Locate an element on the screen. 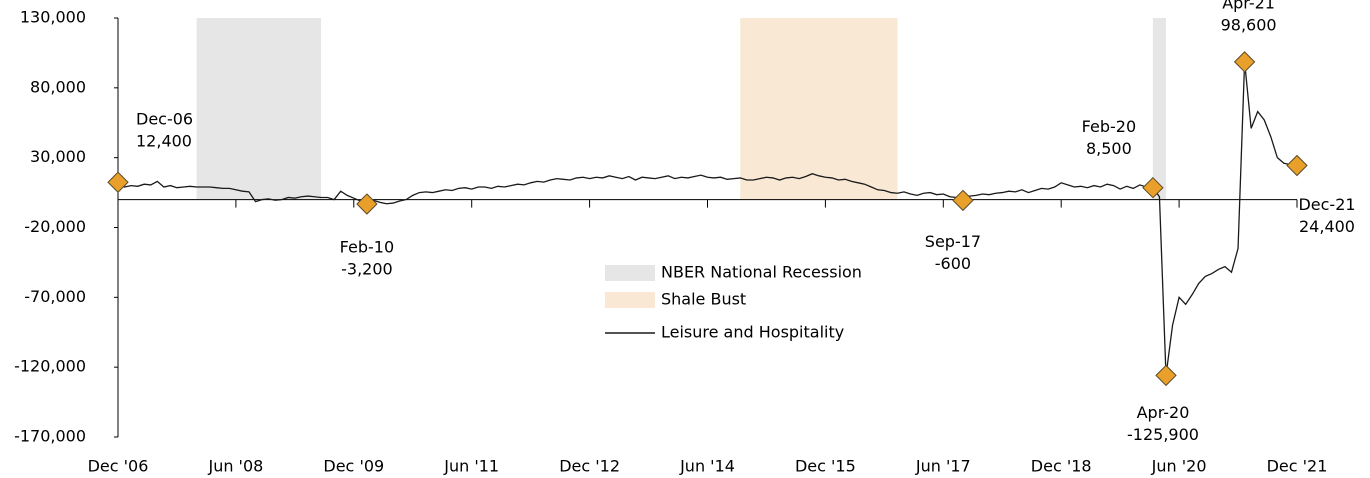 This screenshot has height=478, width=1370. x-tick-label: Dec '15 is located at coordinates (825, 466).